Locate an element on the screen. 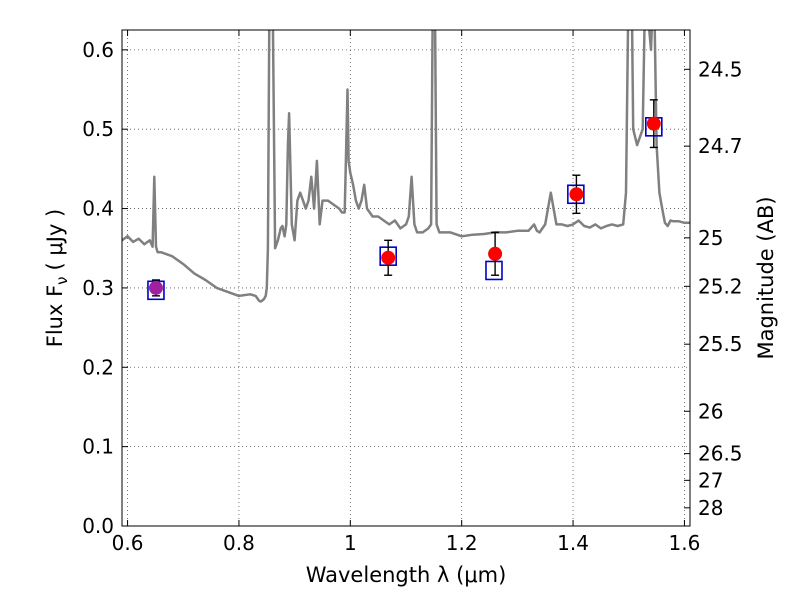  x-axis-label: Wavelength λ (μm) is located at coordinates (406, 575).